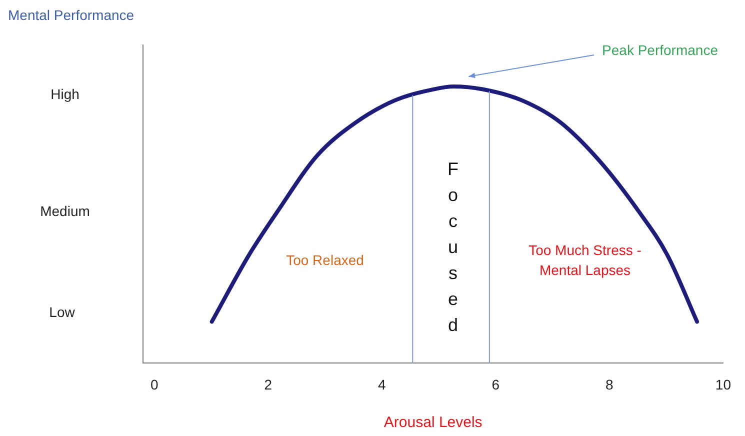 The height and width of the screenshot is (436, 745). I want to click on text: Low, so click(62, 312).